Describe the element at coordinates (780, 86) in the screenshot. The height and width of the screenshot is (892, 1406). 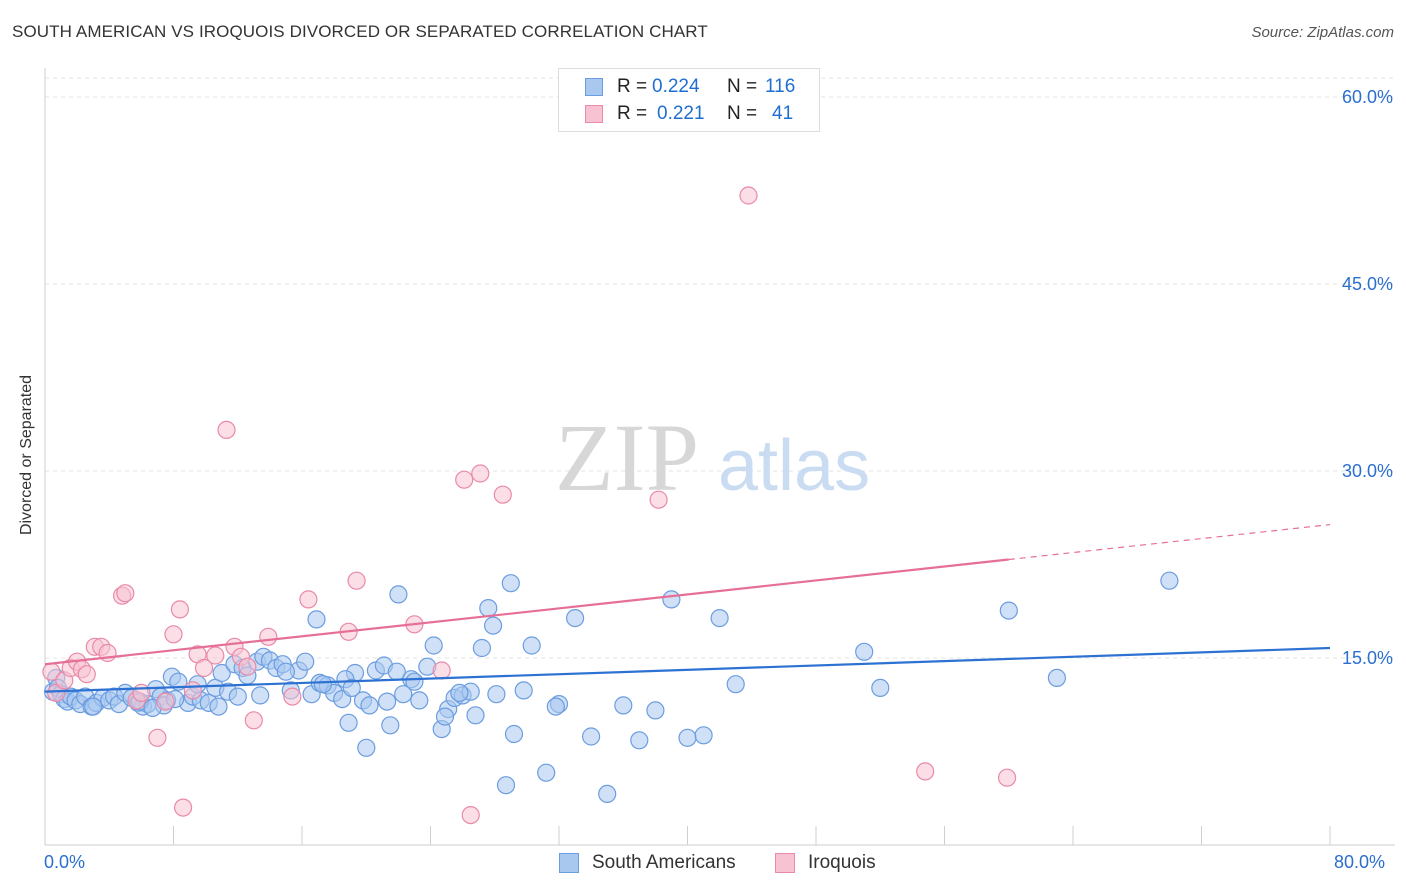
I see `legend-n-value: 116` at that location.